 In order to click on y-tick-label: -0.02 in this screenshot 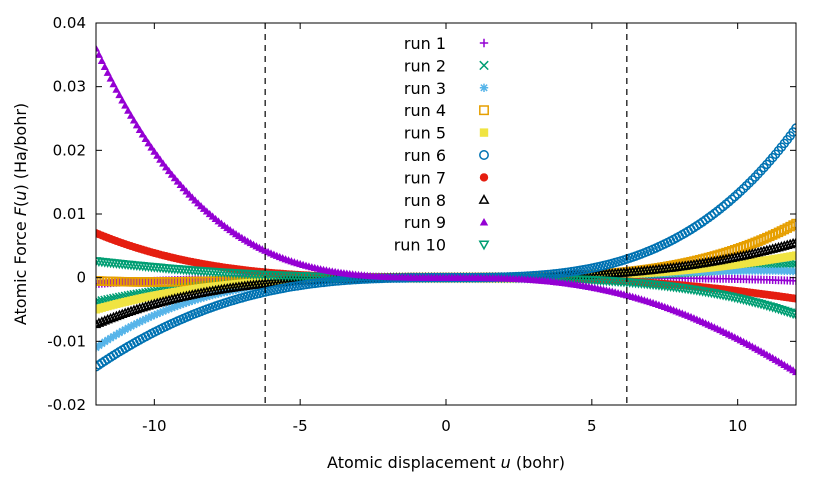, I will do `click(66, 405)`.